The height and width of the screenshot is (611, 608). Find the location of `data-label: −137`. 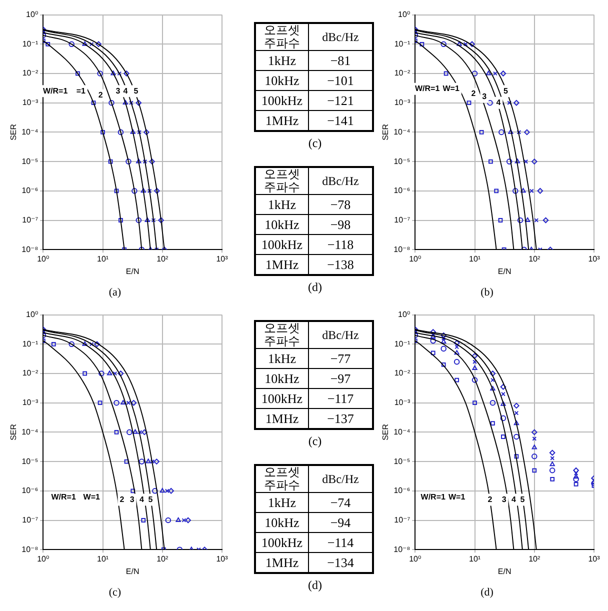

data-label: −137 is located at coordinates (340, 418).